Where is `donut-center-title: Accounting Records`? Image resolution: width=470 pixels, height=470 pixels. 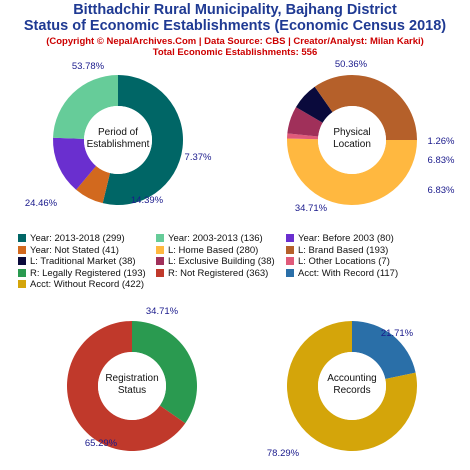
donut-center-title: Accounting Records is located at coordinates (351, 384).